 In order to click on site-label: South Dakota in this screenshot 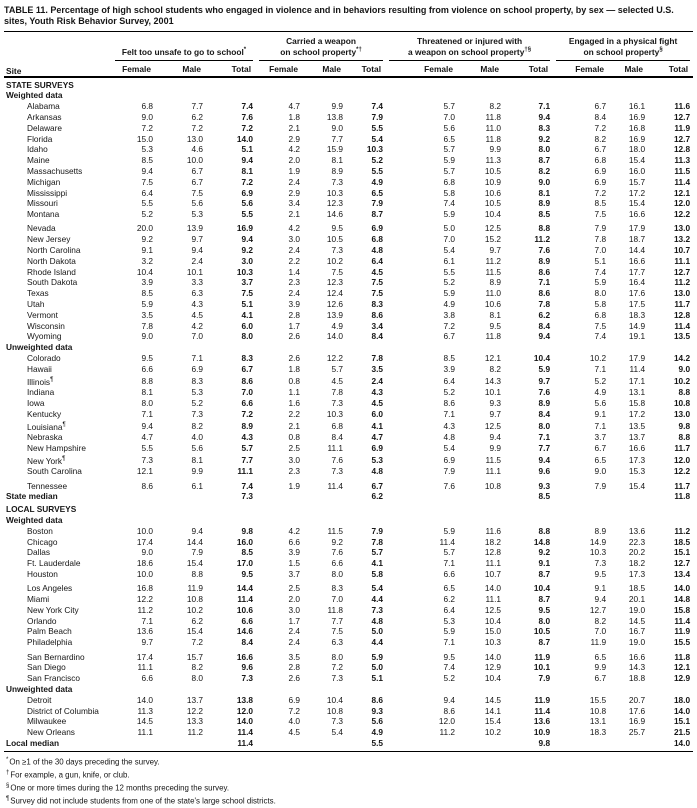, I will do `click(52, 282)`.